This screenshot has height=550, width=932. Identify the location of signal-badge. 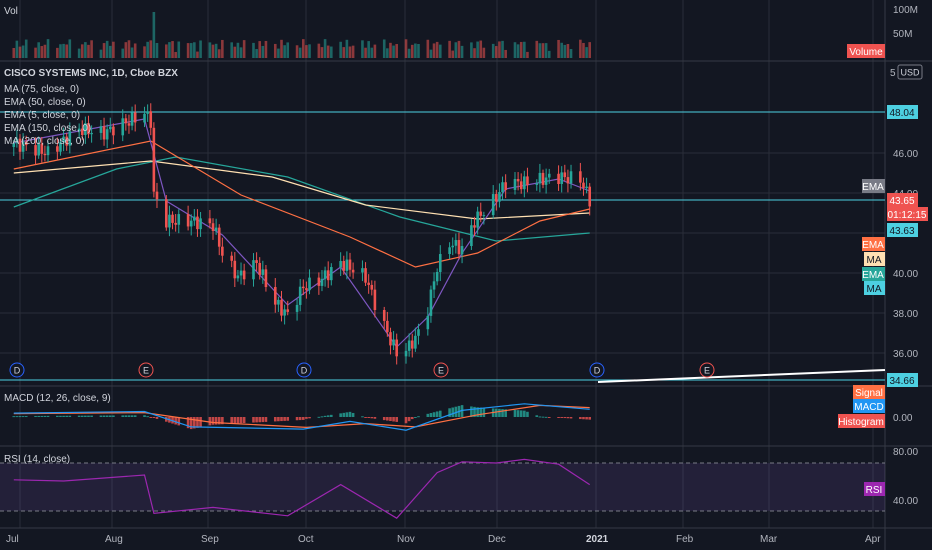
(869, 392).